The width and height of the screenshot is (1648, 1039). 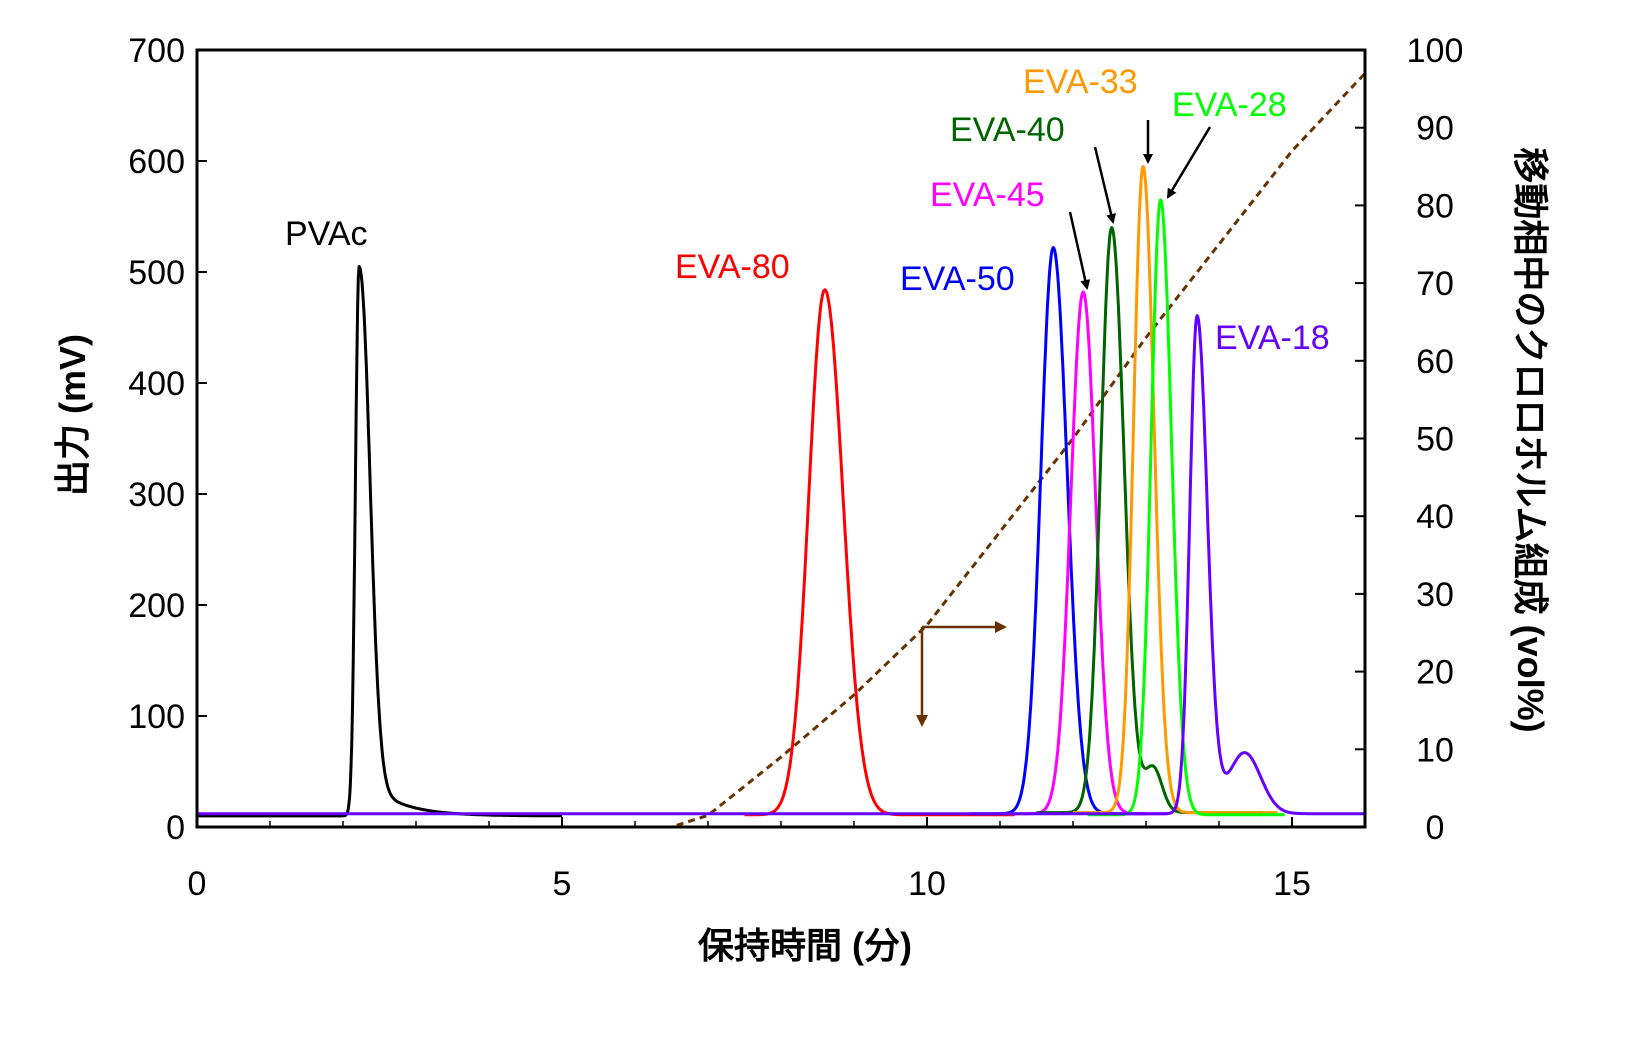 I want to click on y-tick-label: 300, so click(x=156, y=495).